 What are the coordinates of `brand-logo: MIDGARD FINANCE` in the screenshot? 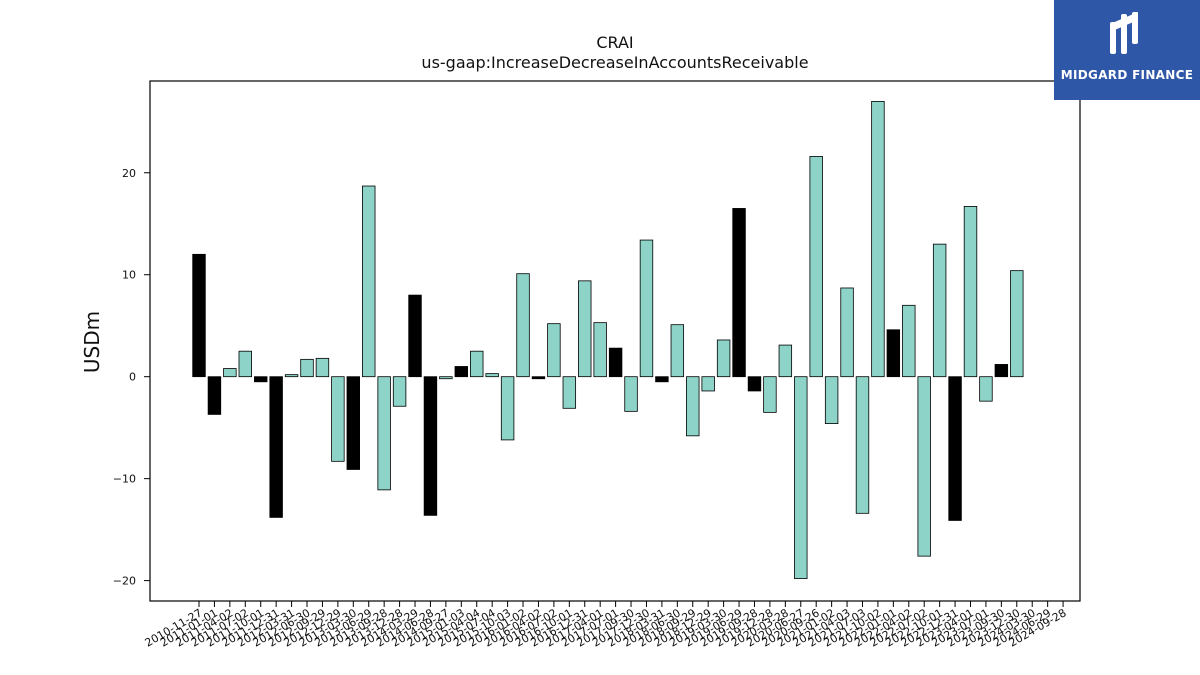 It's located at (1127, 50).